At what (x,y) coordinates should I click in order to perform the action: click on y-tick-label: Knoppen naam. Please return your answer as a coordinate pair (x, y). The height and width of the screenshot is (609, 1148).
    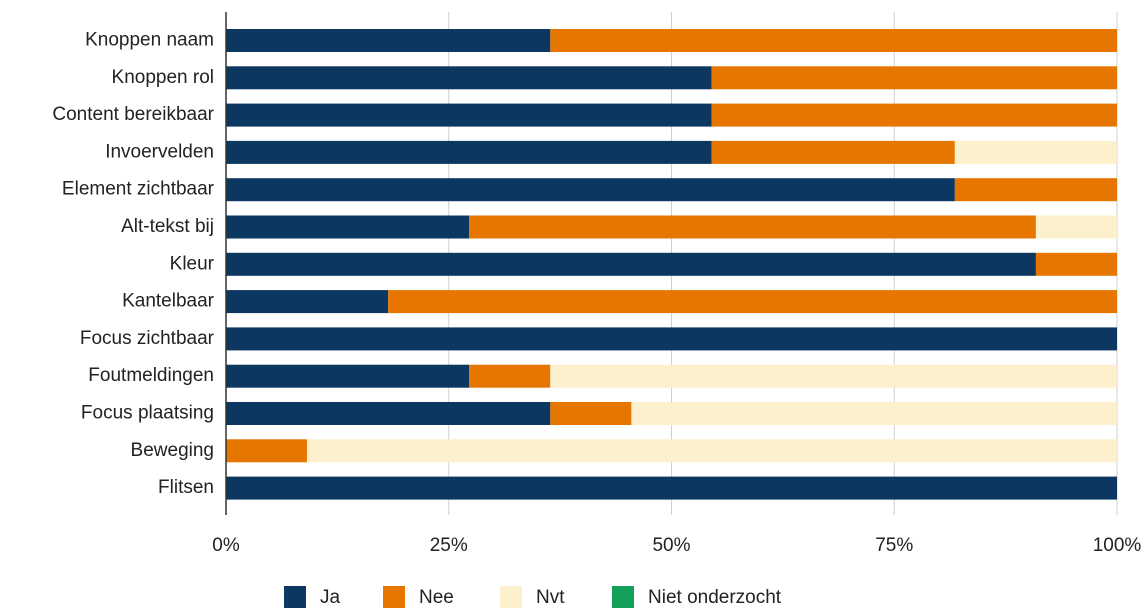
    Looking at the image, I should click on (149, 40).